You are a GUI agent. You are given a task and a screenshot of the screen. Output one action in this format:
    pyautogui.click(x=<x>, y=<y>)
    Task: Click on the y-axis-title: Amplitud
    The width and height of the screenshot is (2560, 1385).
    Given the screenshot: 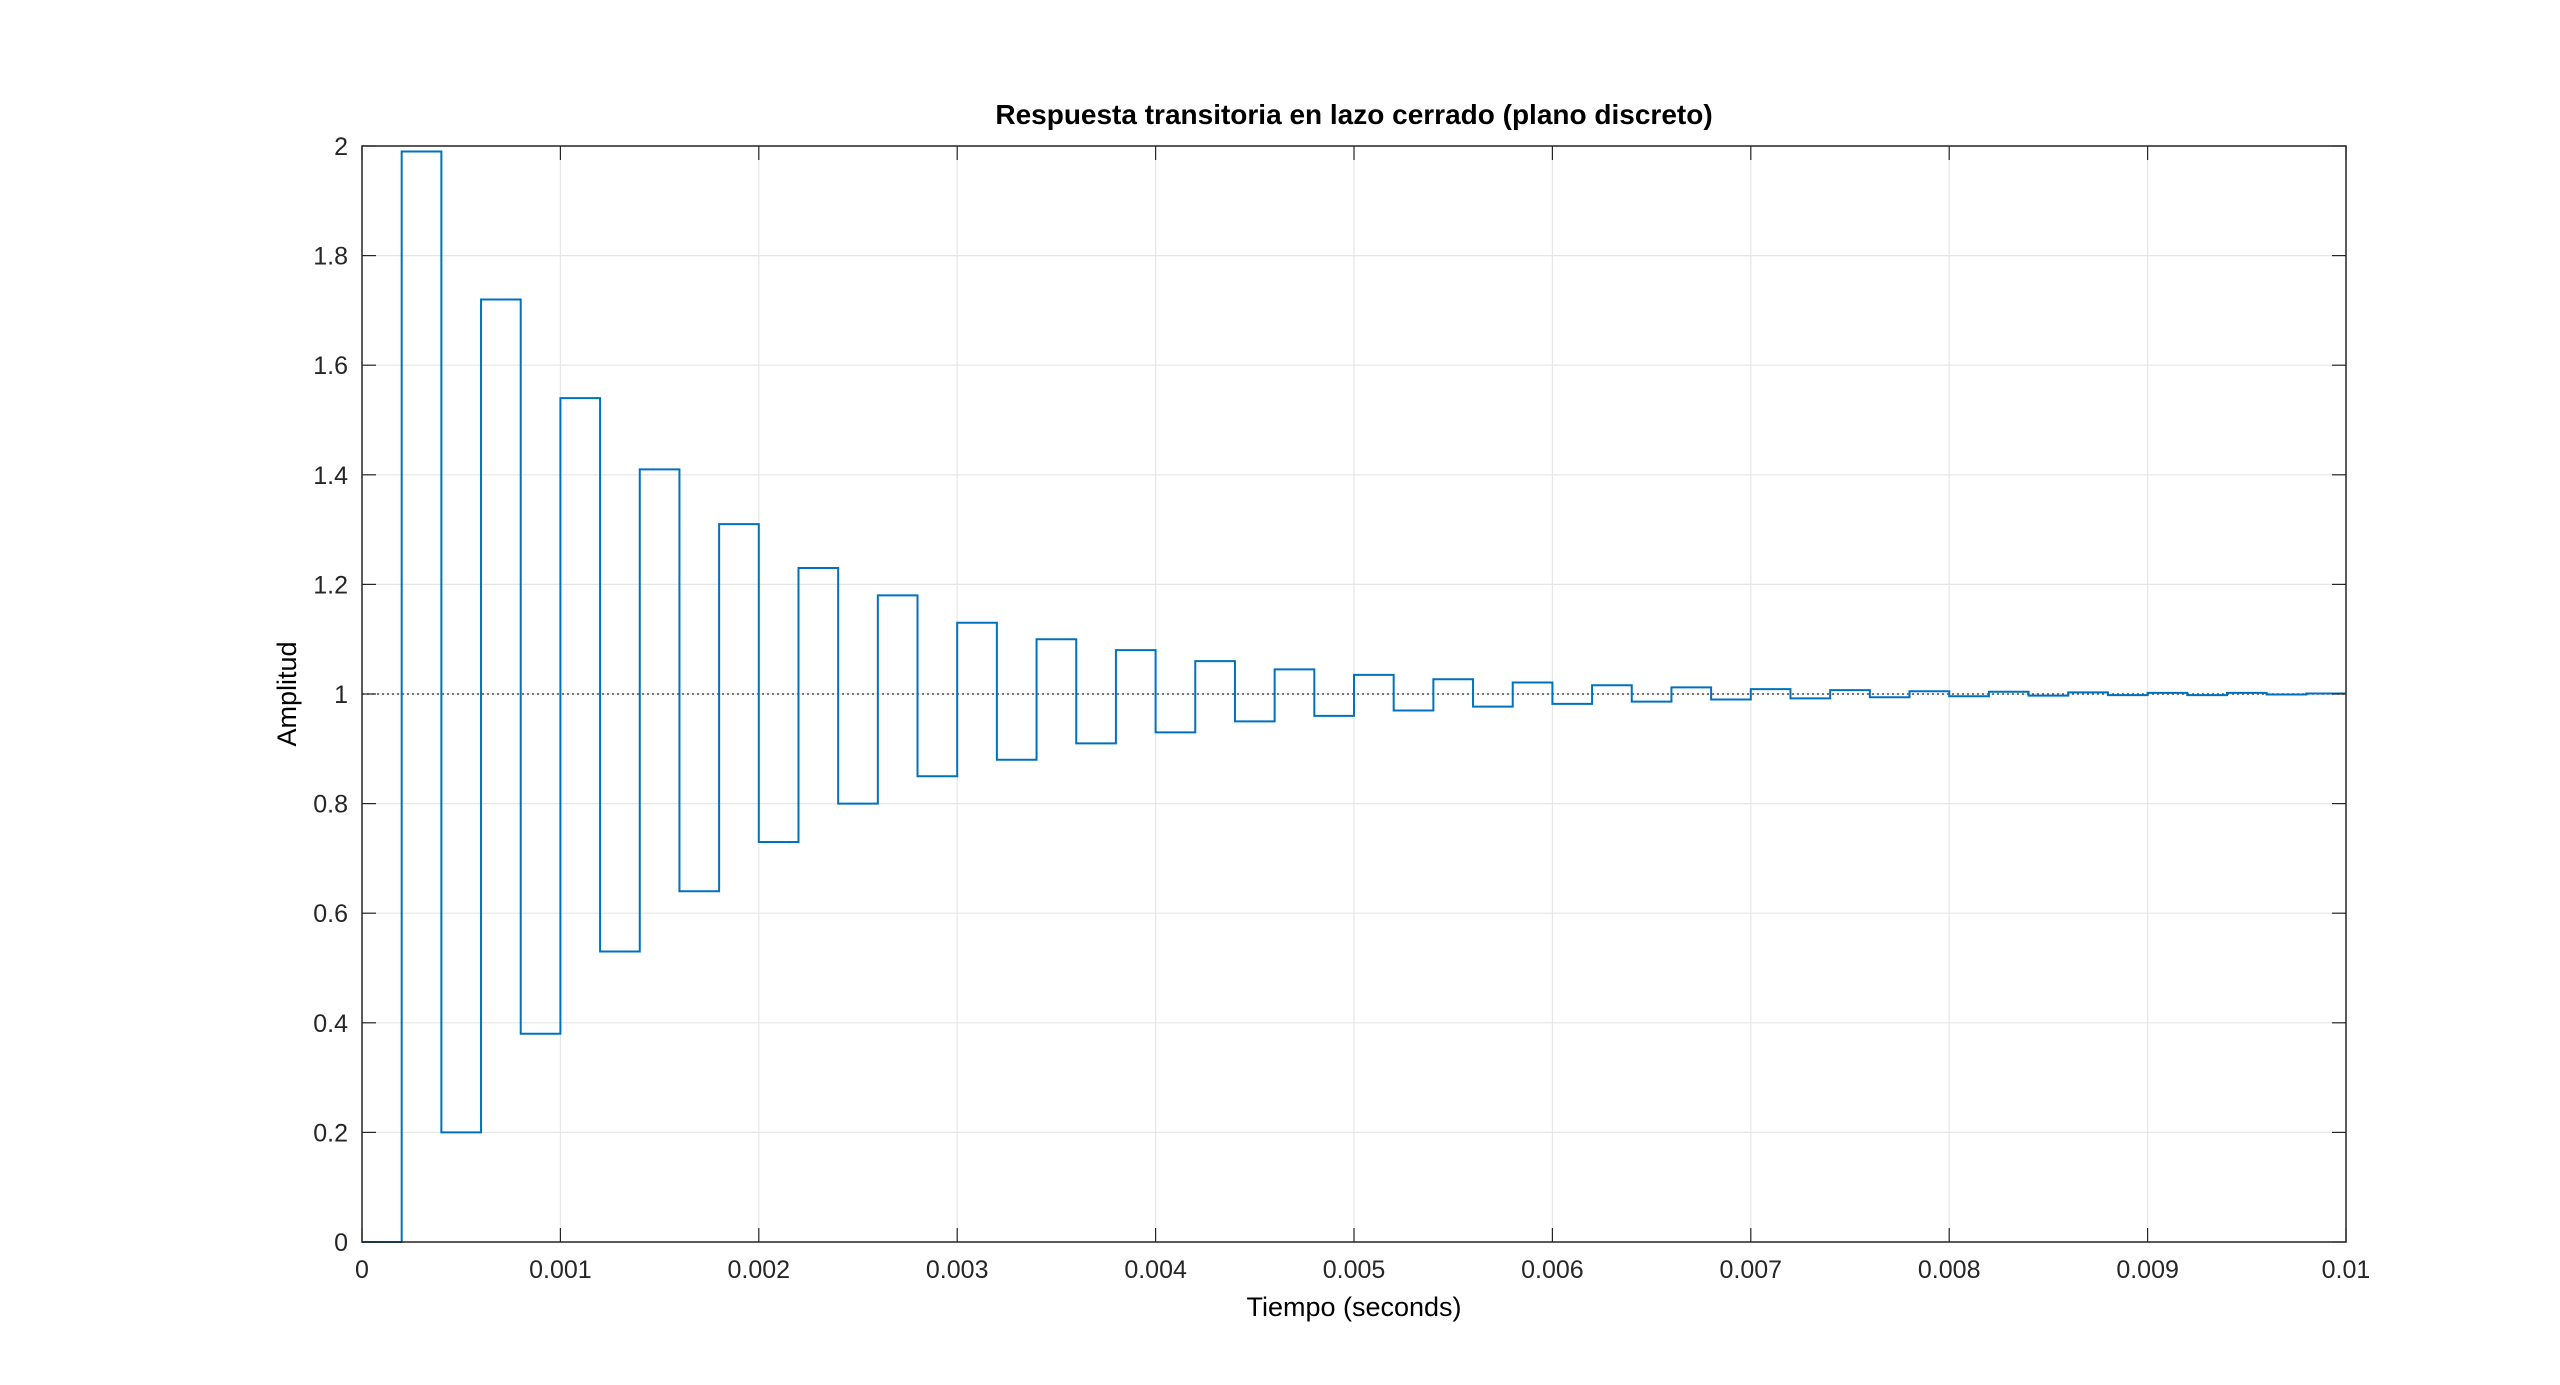 What is the action you would take?
    pyautogui.click(x=287, y=693)
    